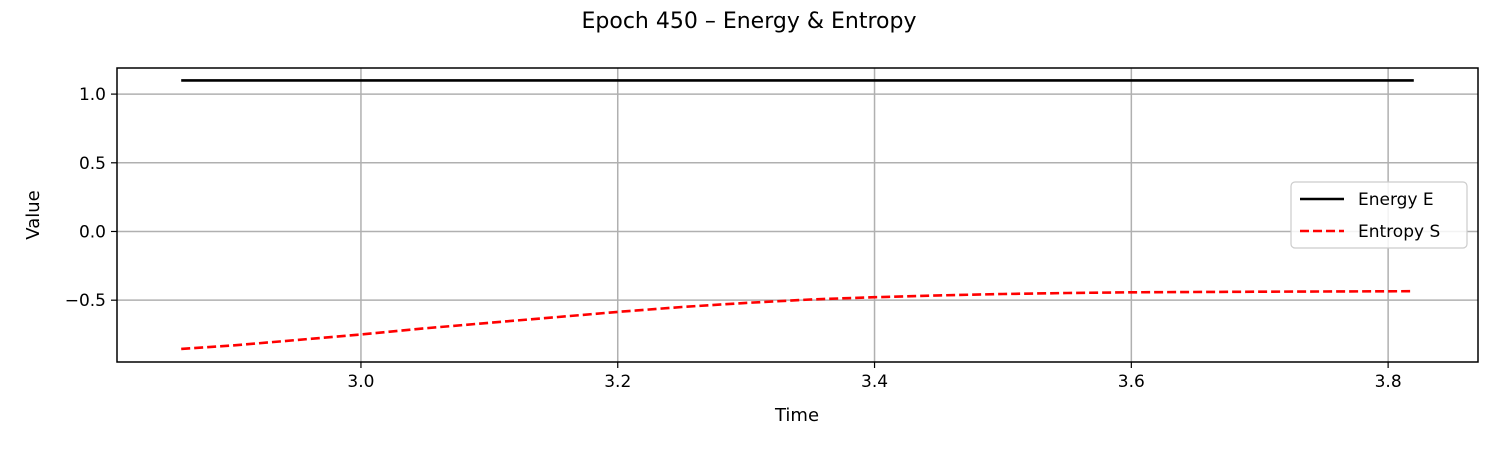  I want to click on y-tick-label: 0.0, so click(92, 232).